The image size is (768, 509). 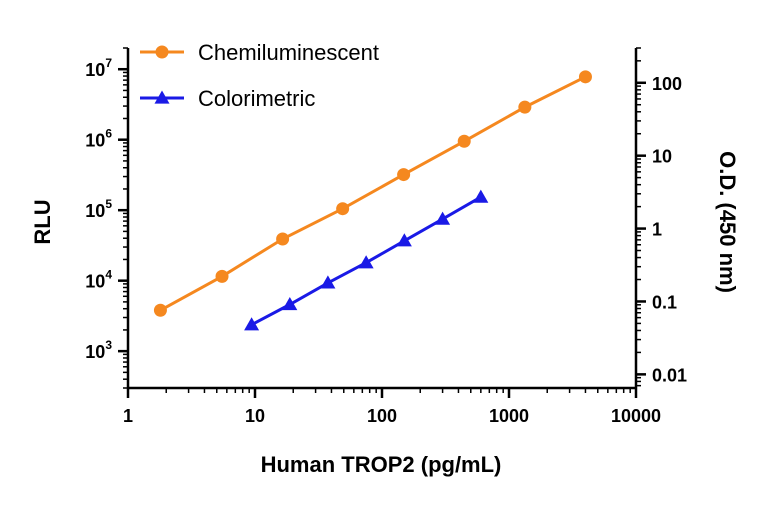 I want to click on y-left-tick-label: 10⁶, so click(x=98, y=139).